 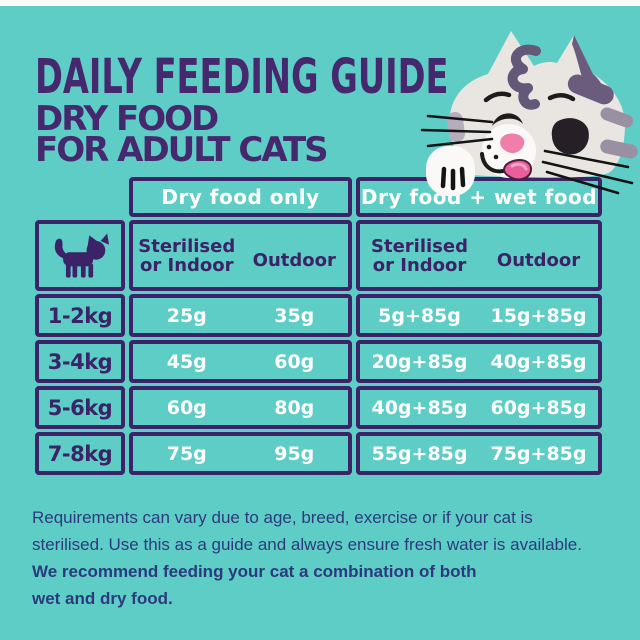 I want to click on weight-cell: 1-2kg, so click(x=80, y=315).